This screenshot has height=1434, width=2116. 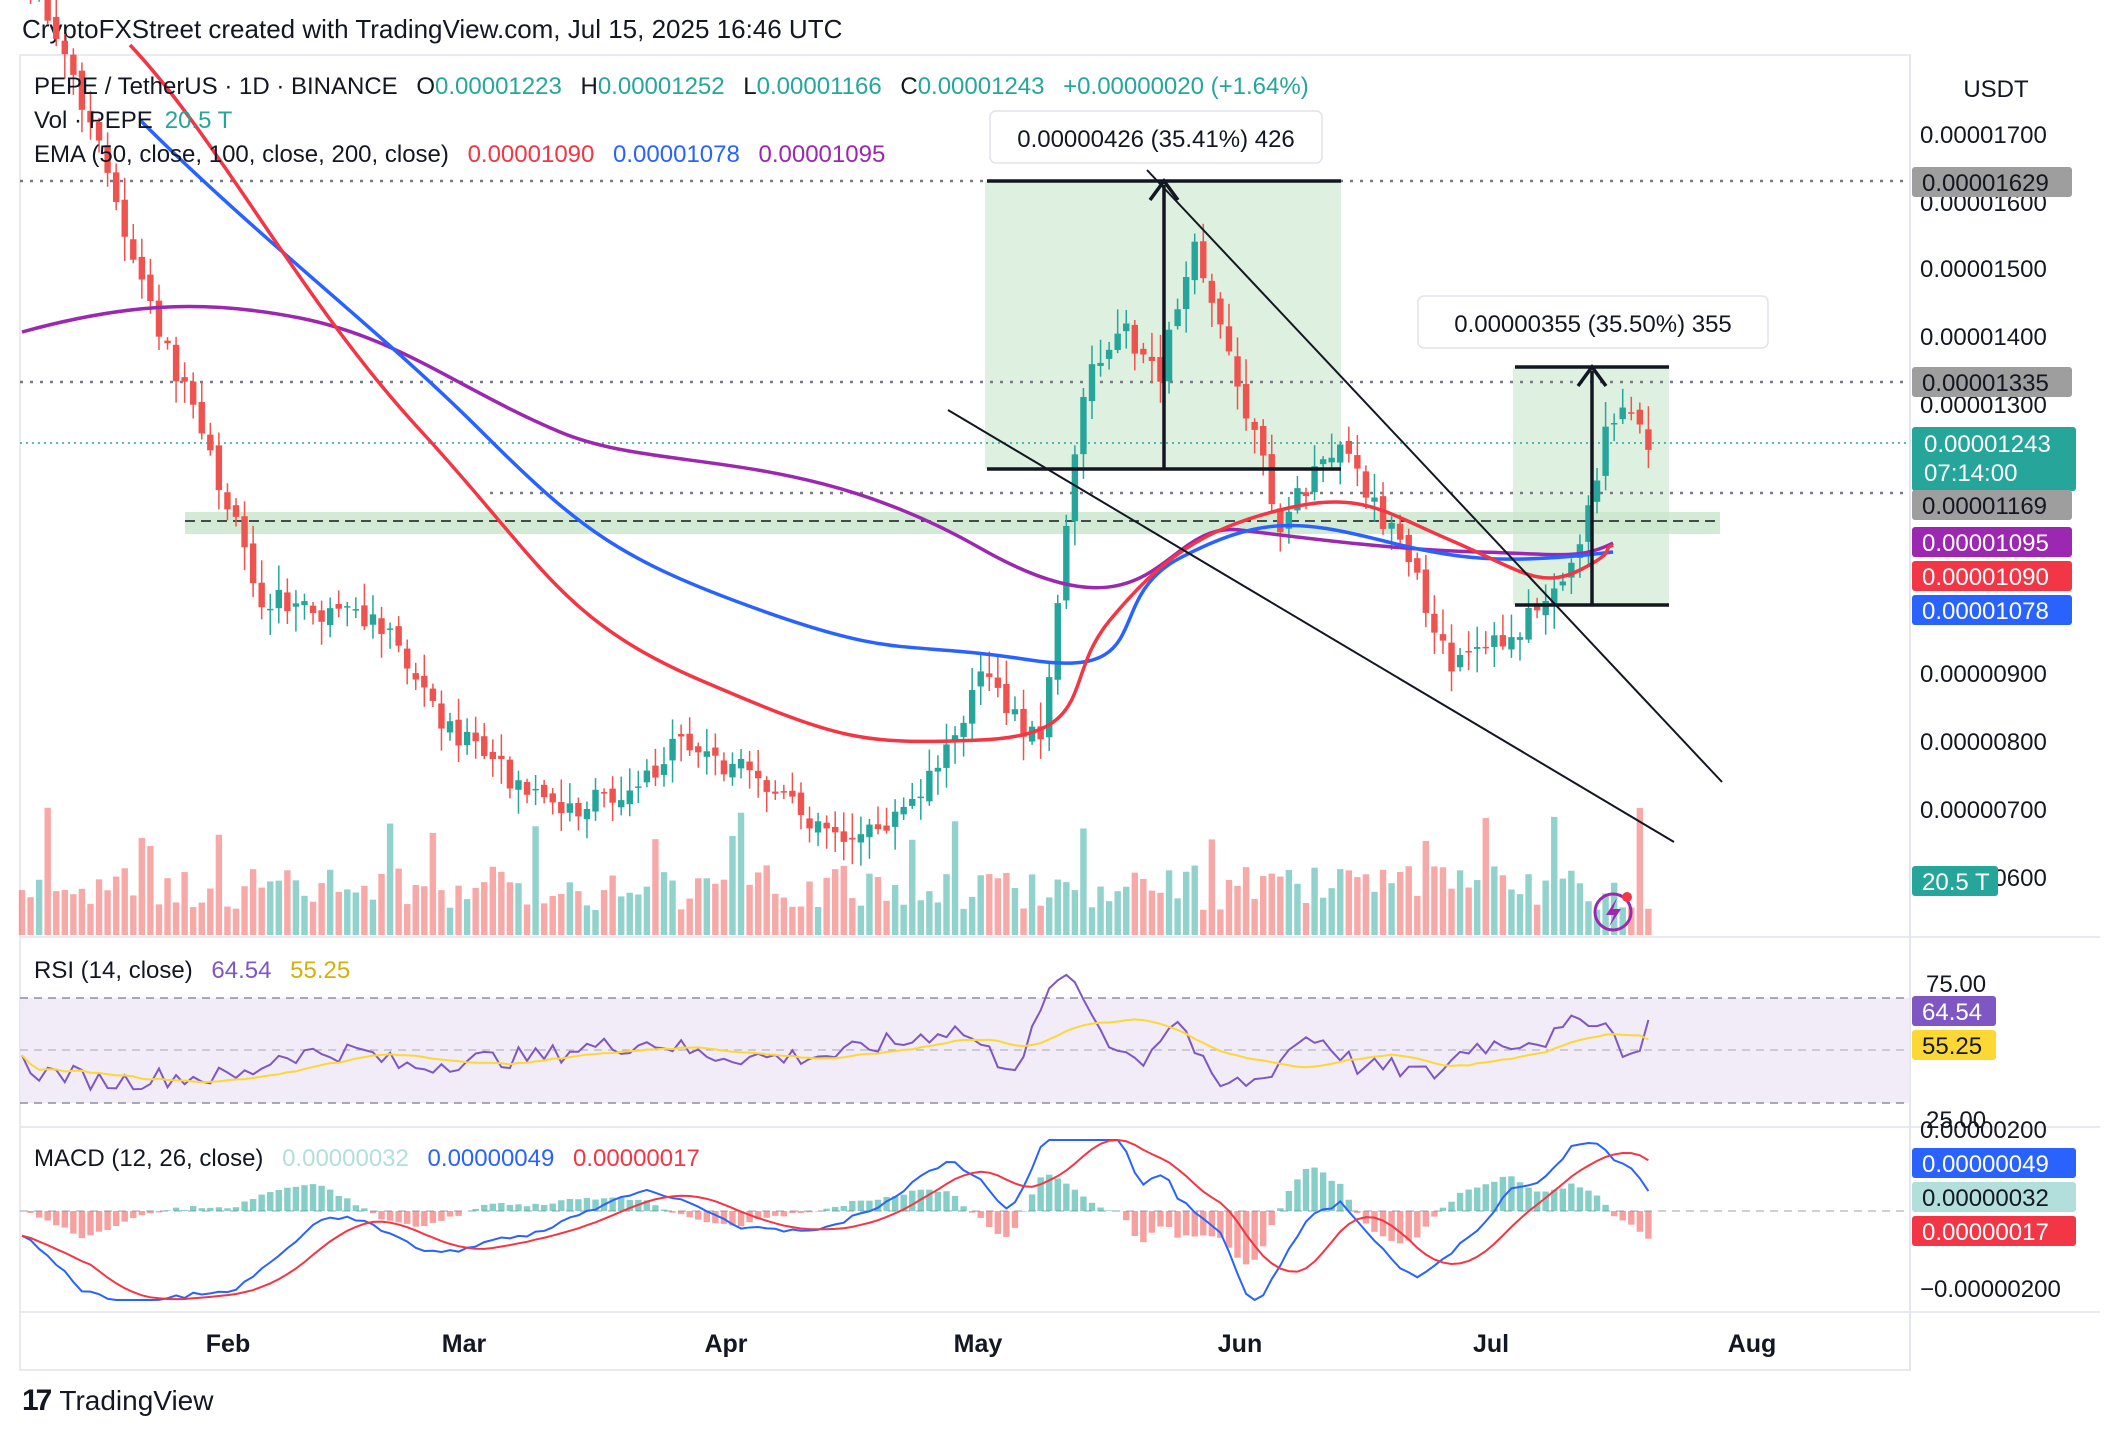 I want to click on lightning-icon, so click(x=1613, y=912).